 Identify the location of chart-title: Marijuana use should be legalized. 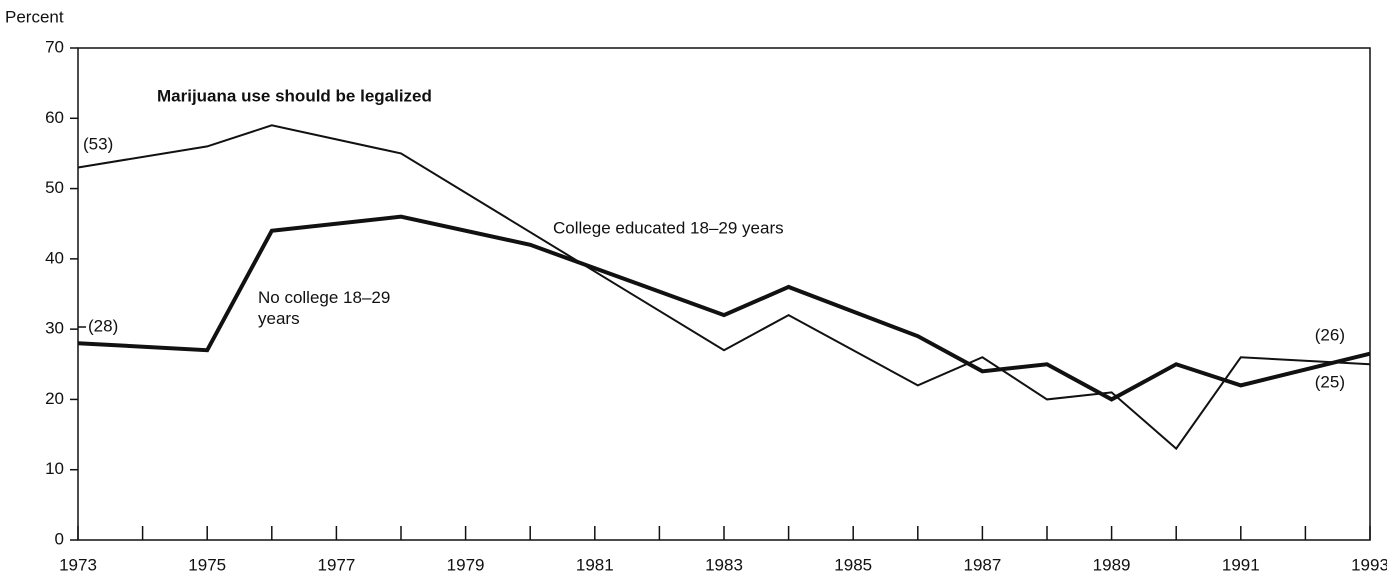
(294, 95).